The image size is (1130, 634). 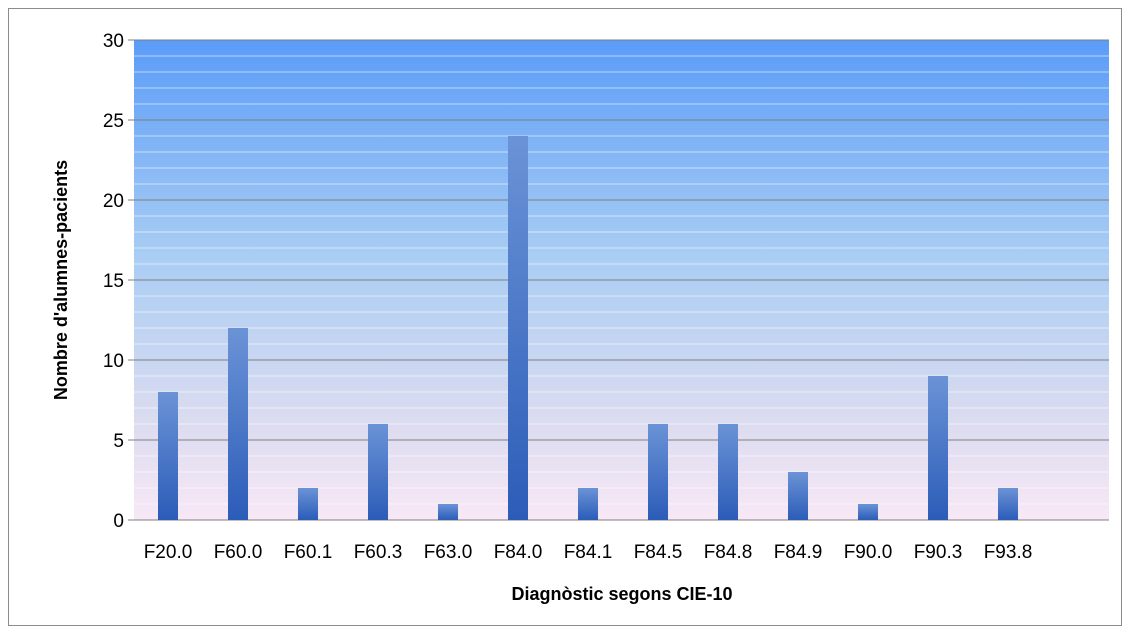 What do you see at coordinates (798, 552) in the screenshot?
I see `x-tick-label: F84.9` at bounding box center [798, 552].